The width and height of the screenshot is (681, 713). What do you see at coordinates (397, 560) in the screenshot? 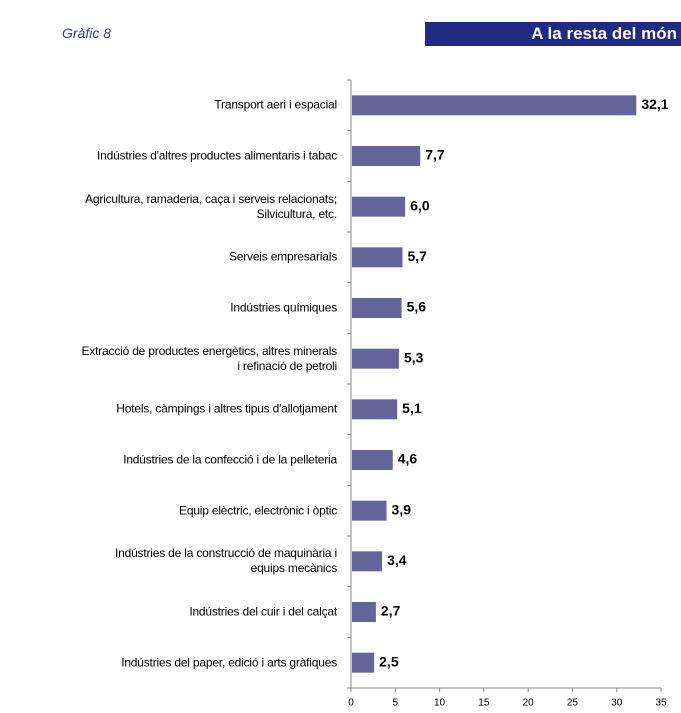
I see `value-label: 3,4` at bounding box center [397, 560].